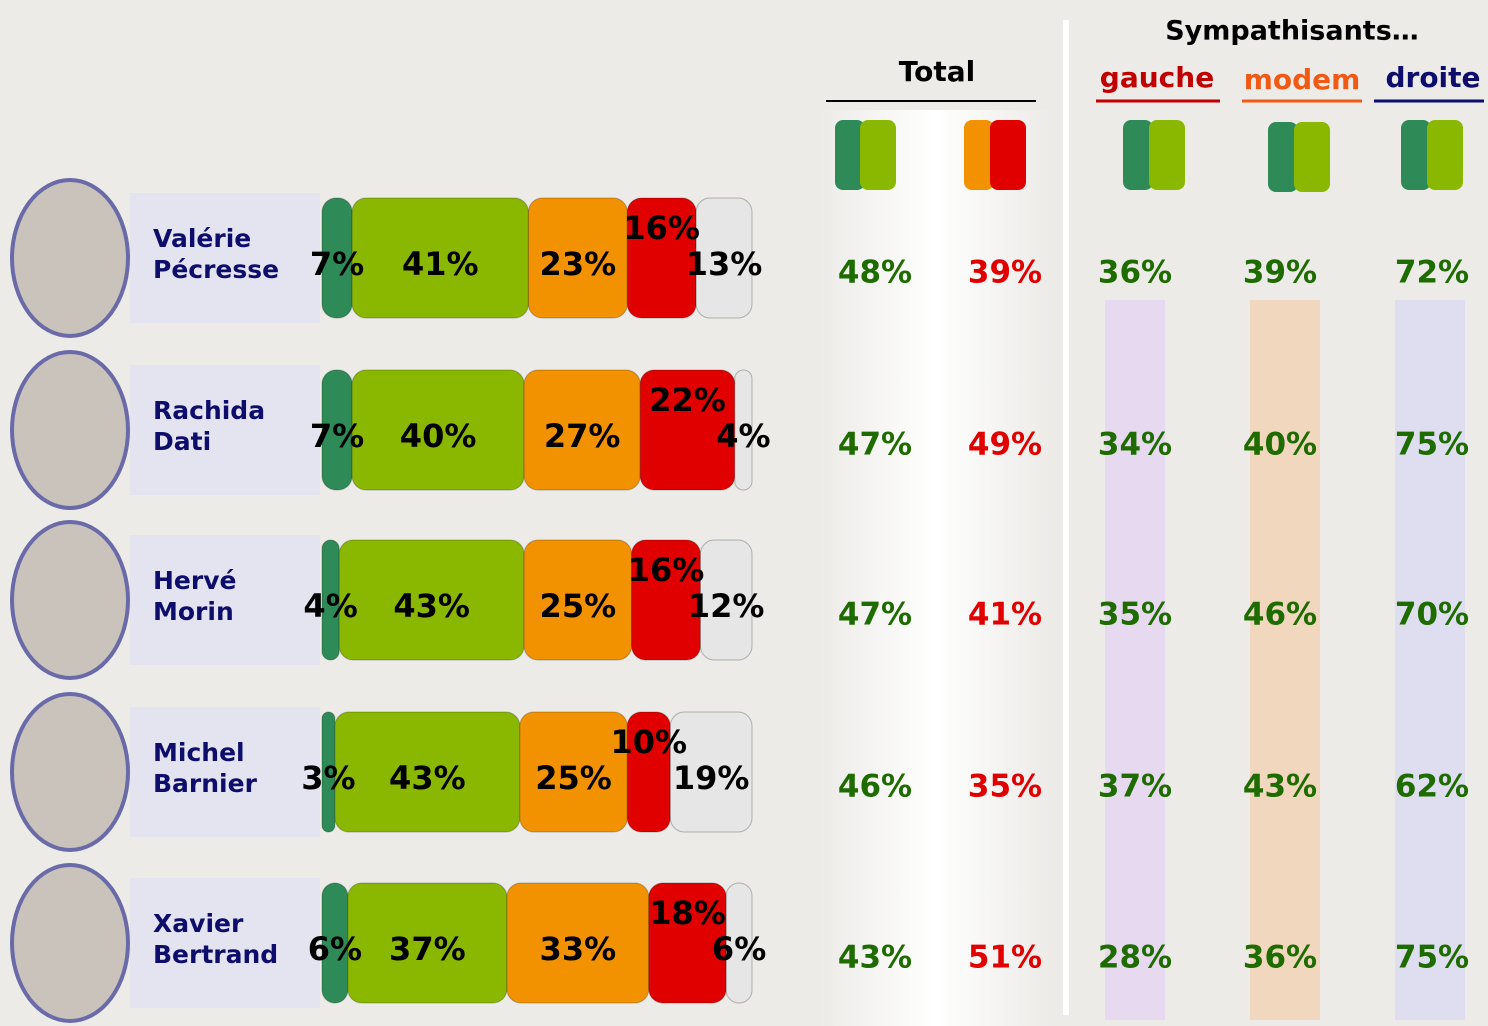 The height and width of the screenshot is (1026, 1488). Describe the element at coordinates (1280, 445) in the screenshot. I see `table-cell: 40%` at that location.